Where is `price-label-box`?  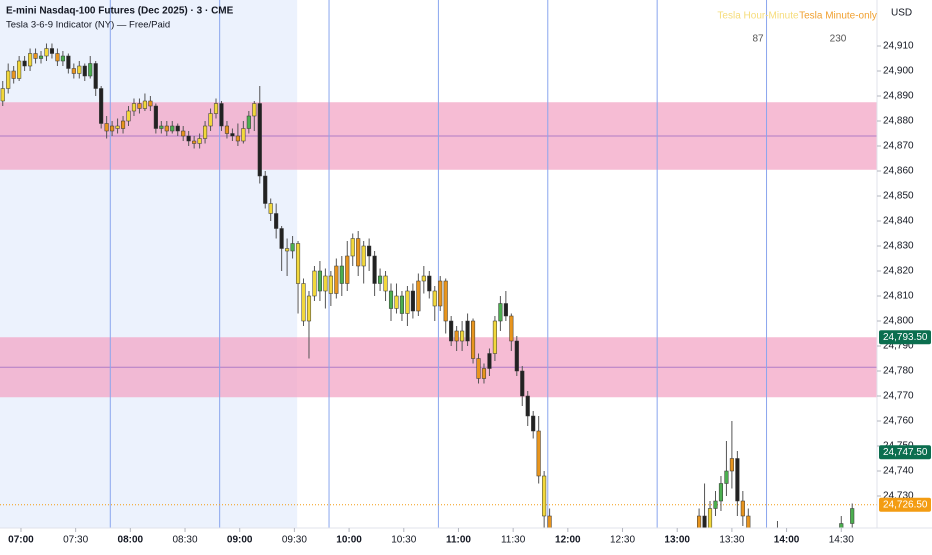
price-label-box is located at coordinates (905, 504).